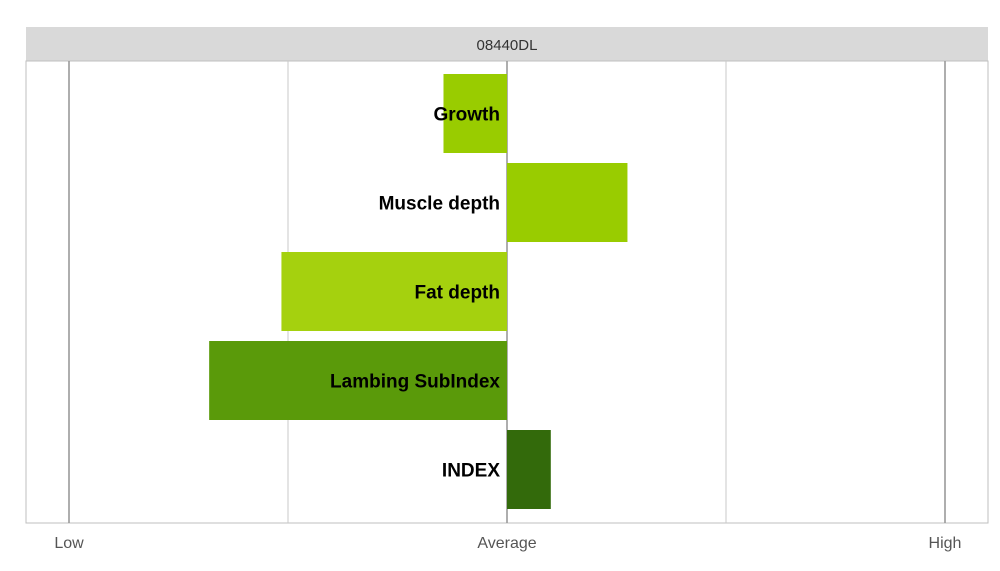 Image resolution: width=1000 pixels, height=571 pixels. What do you see at coordinates (471, 471) in the screenshot?
I see `bar-label: INDEX` at bounding box center [471, 471].